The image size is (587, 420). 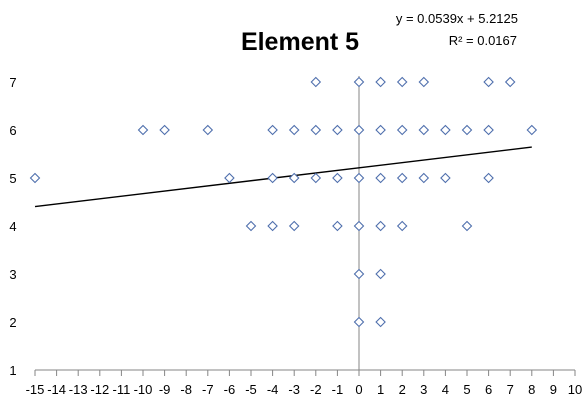 I want to click on x-tick-label: 6, so click(x=488, y=389).